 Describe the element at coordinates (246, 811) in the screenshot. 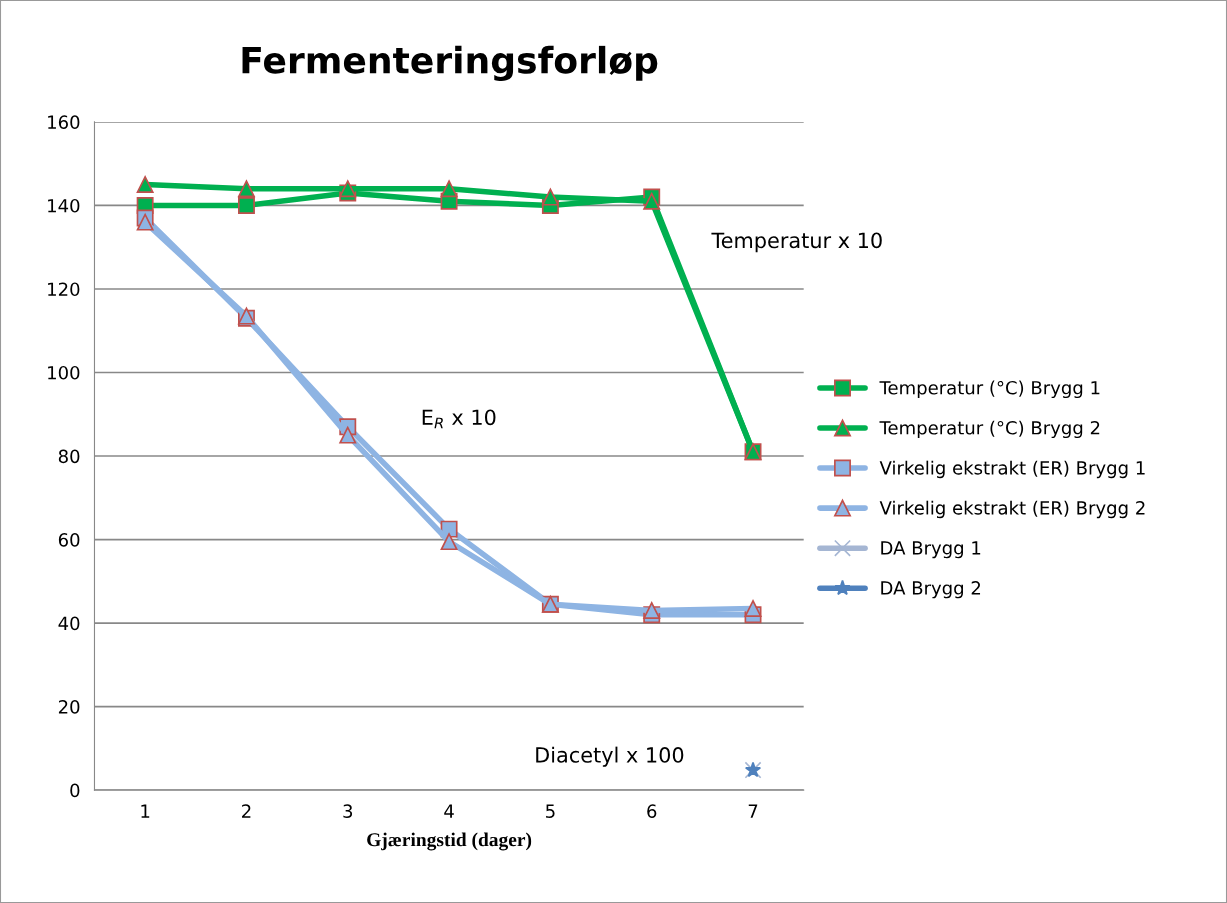

I see `x-tick-label: 2` at that location.